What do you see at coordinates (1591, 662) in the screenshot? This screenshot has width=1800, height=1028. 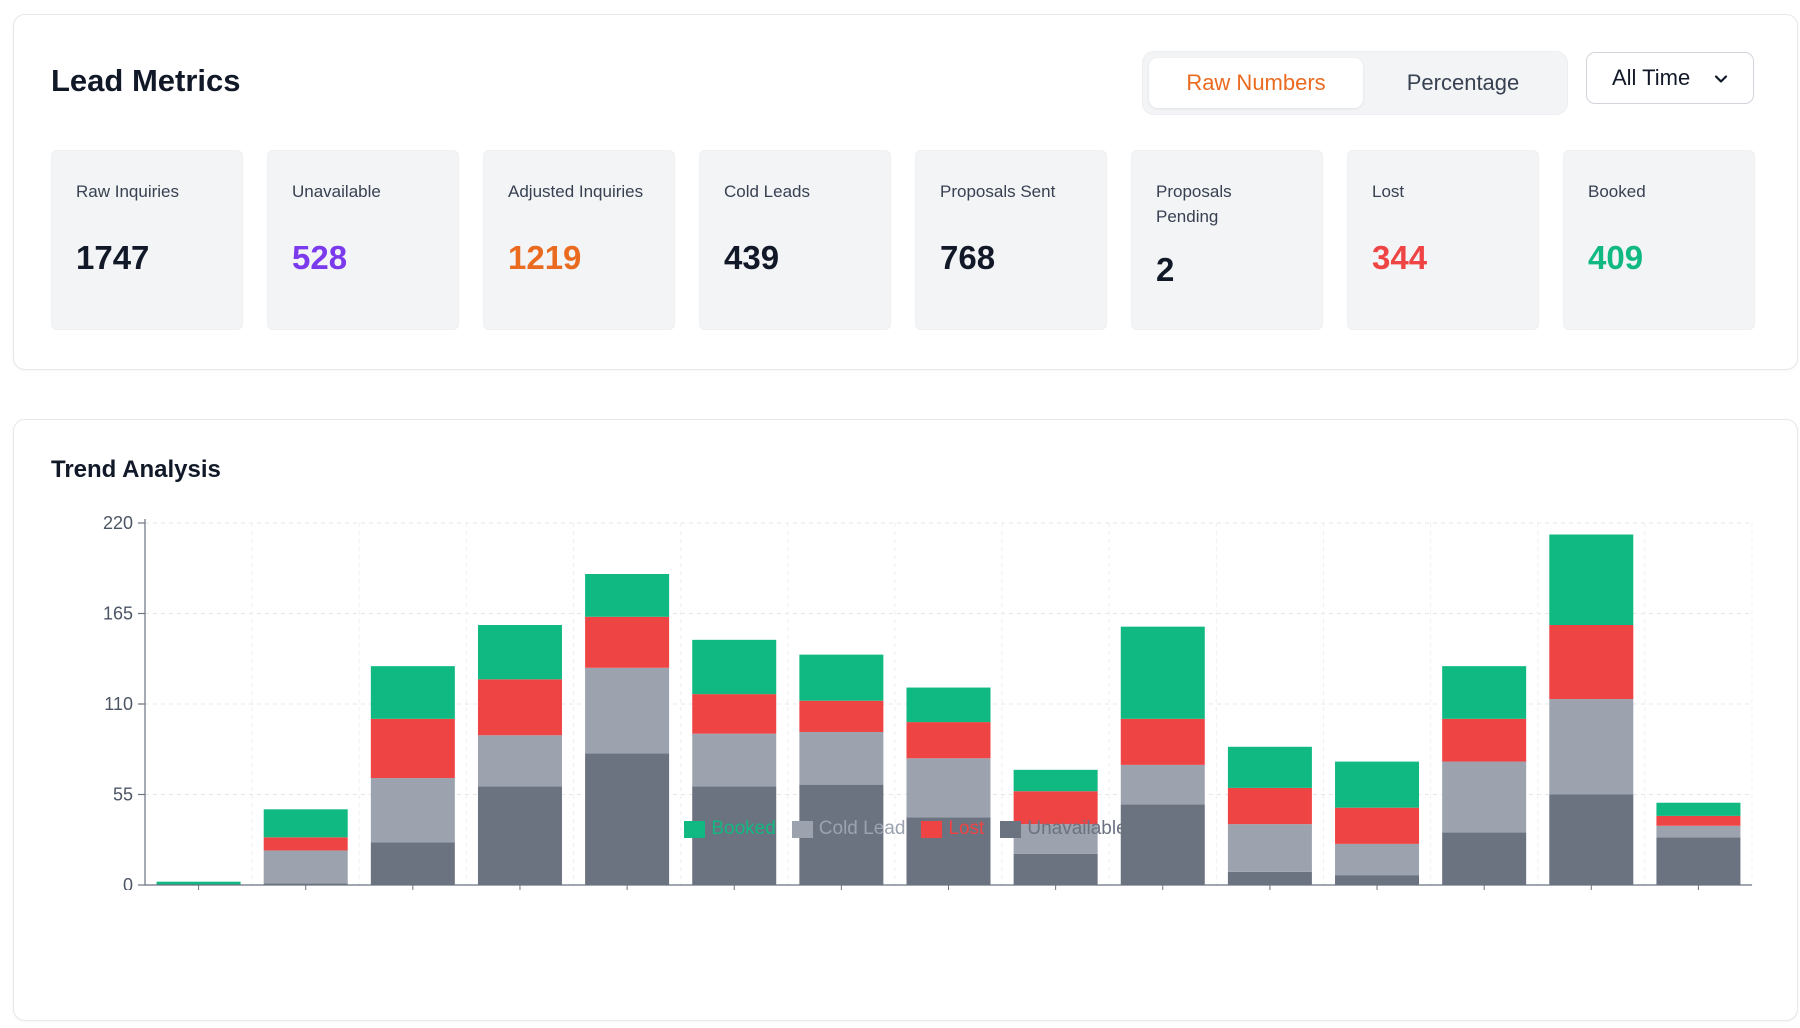 I see `bar-lost-2025` at bounding box center [1591, 662].